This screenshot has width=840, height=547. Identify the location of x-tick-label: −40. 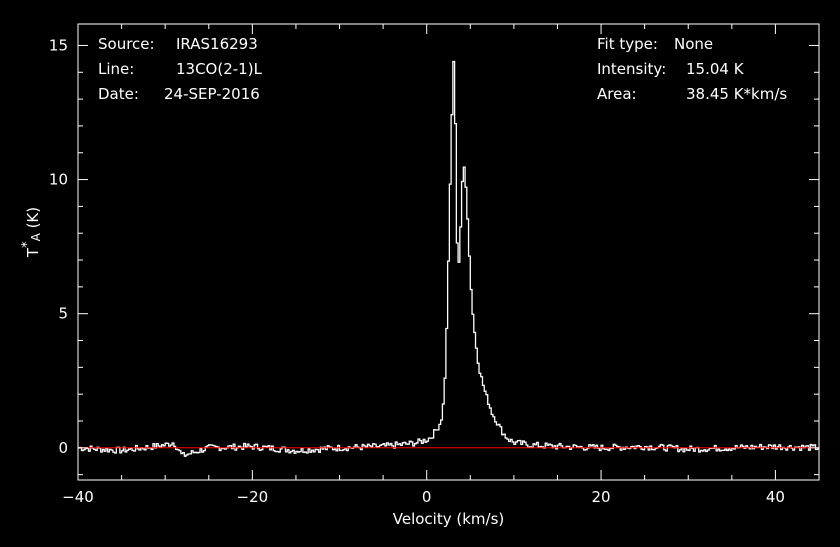
(78, 497).